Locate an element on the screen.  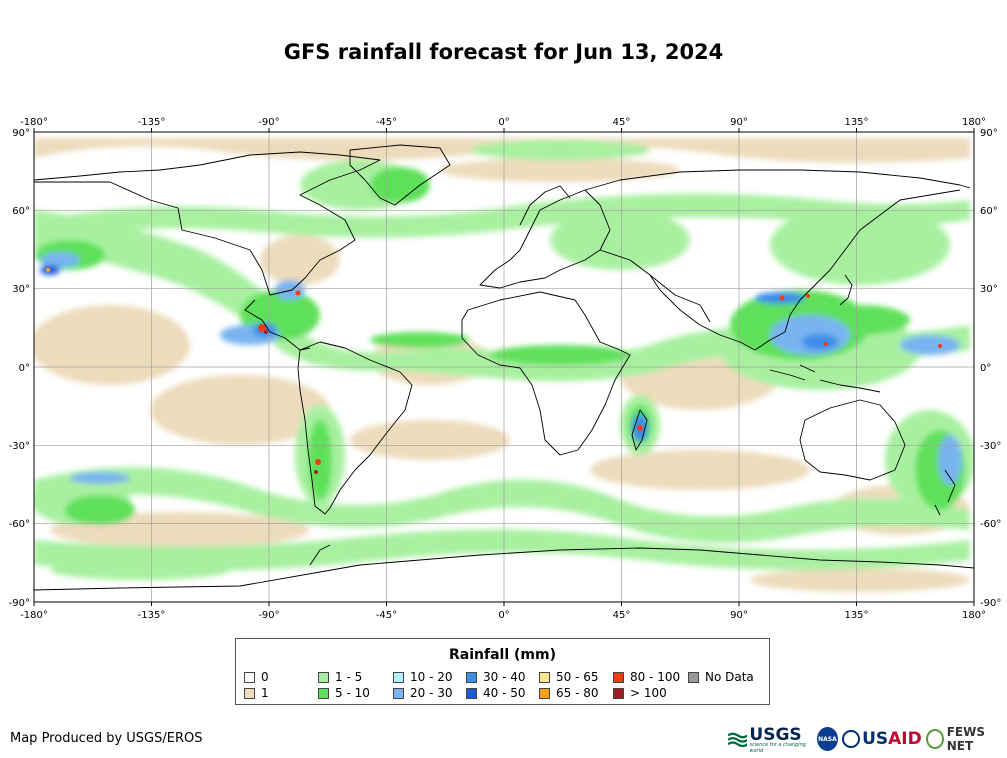
legend-item: 40 - 50 is located at coordinates (496, 693).